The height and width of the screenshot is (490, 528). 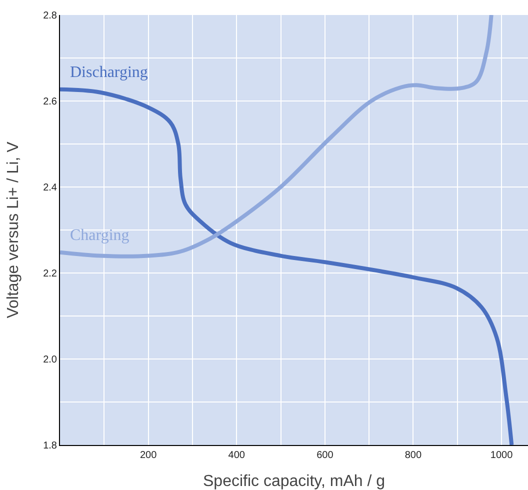 What do you see at coordinates (502, 455) in the screenshot?
I see `x-tick-label: 1000` at bounding box center [502, 455].